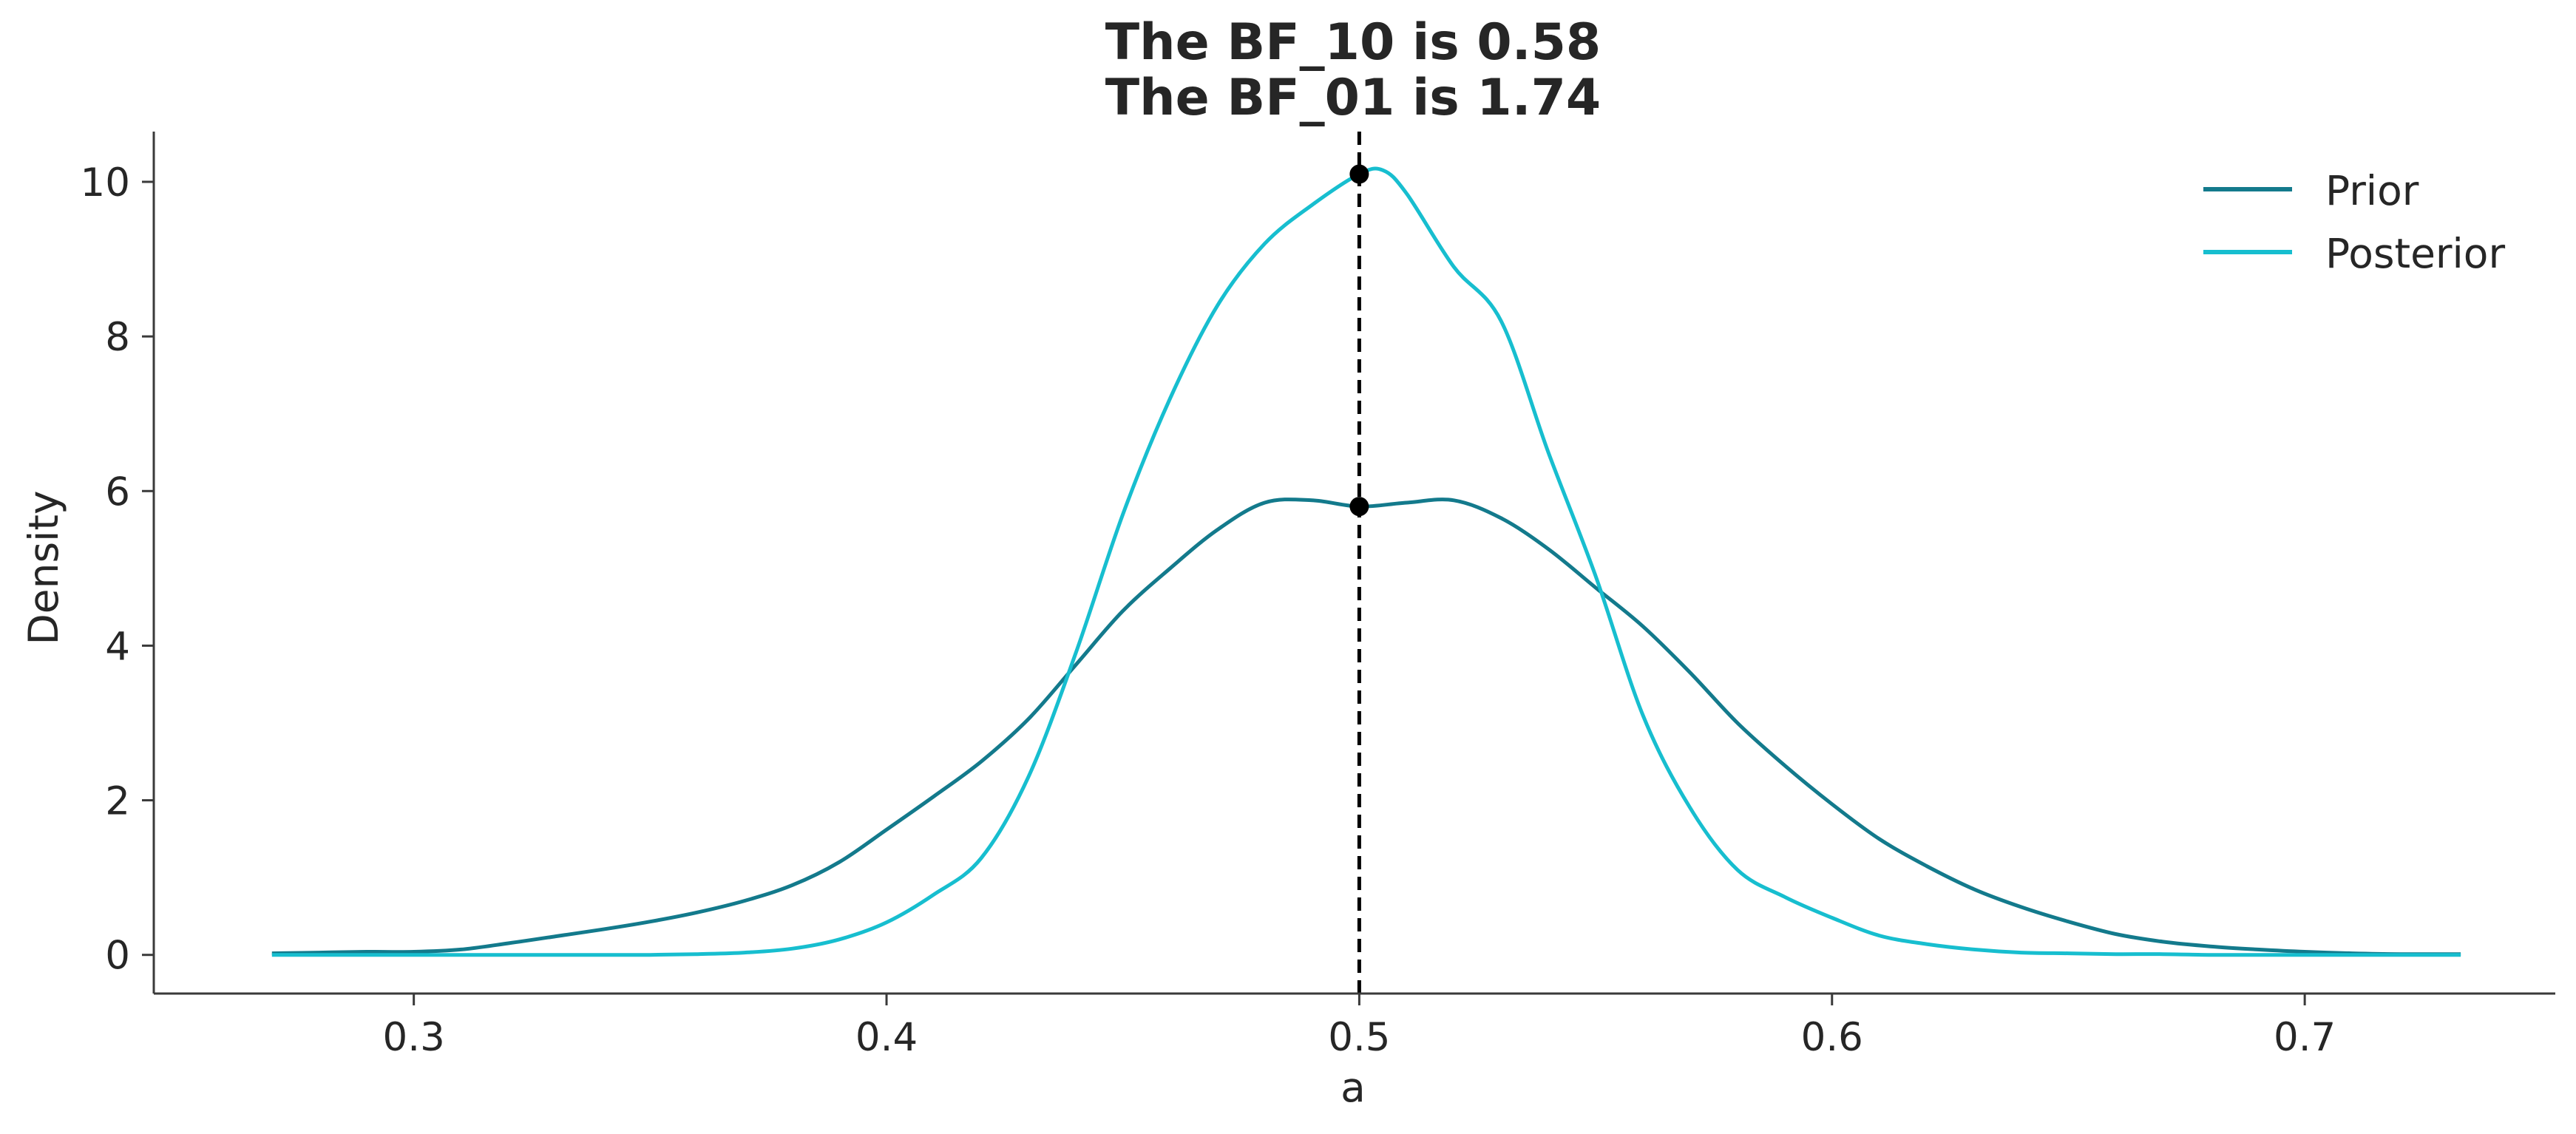  I want to click on y-tick-label: 0, so click(117, 956).